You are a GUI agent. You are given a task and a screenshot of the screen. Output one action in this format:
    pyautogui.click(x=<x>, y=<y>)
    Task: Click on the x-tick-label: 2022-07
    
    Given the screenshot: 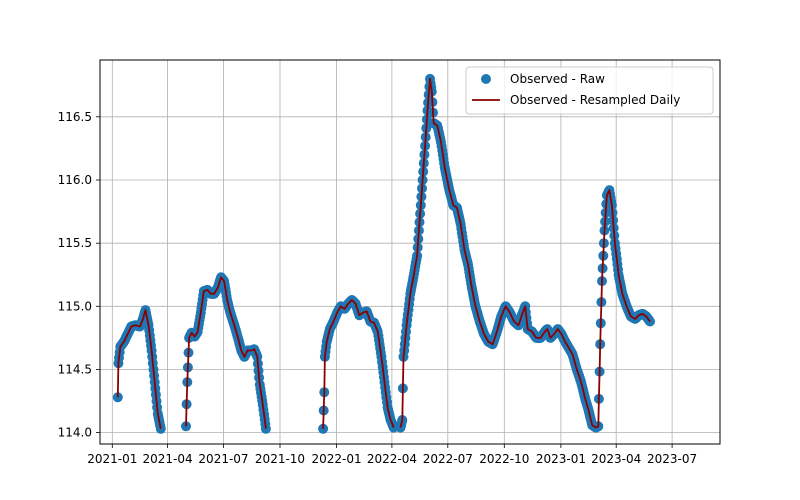 What is the action you would take?
    pyautogui.click(x=448, y=459)
    